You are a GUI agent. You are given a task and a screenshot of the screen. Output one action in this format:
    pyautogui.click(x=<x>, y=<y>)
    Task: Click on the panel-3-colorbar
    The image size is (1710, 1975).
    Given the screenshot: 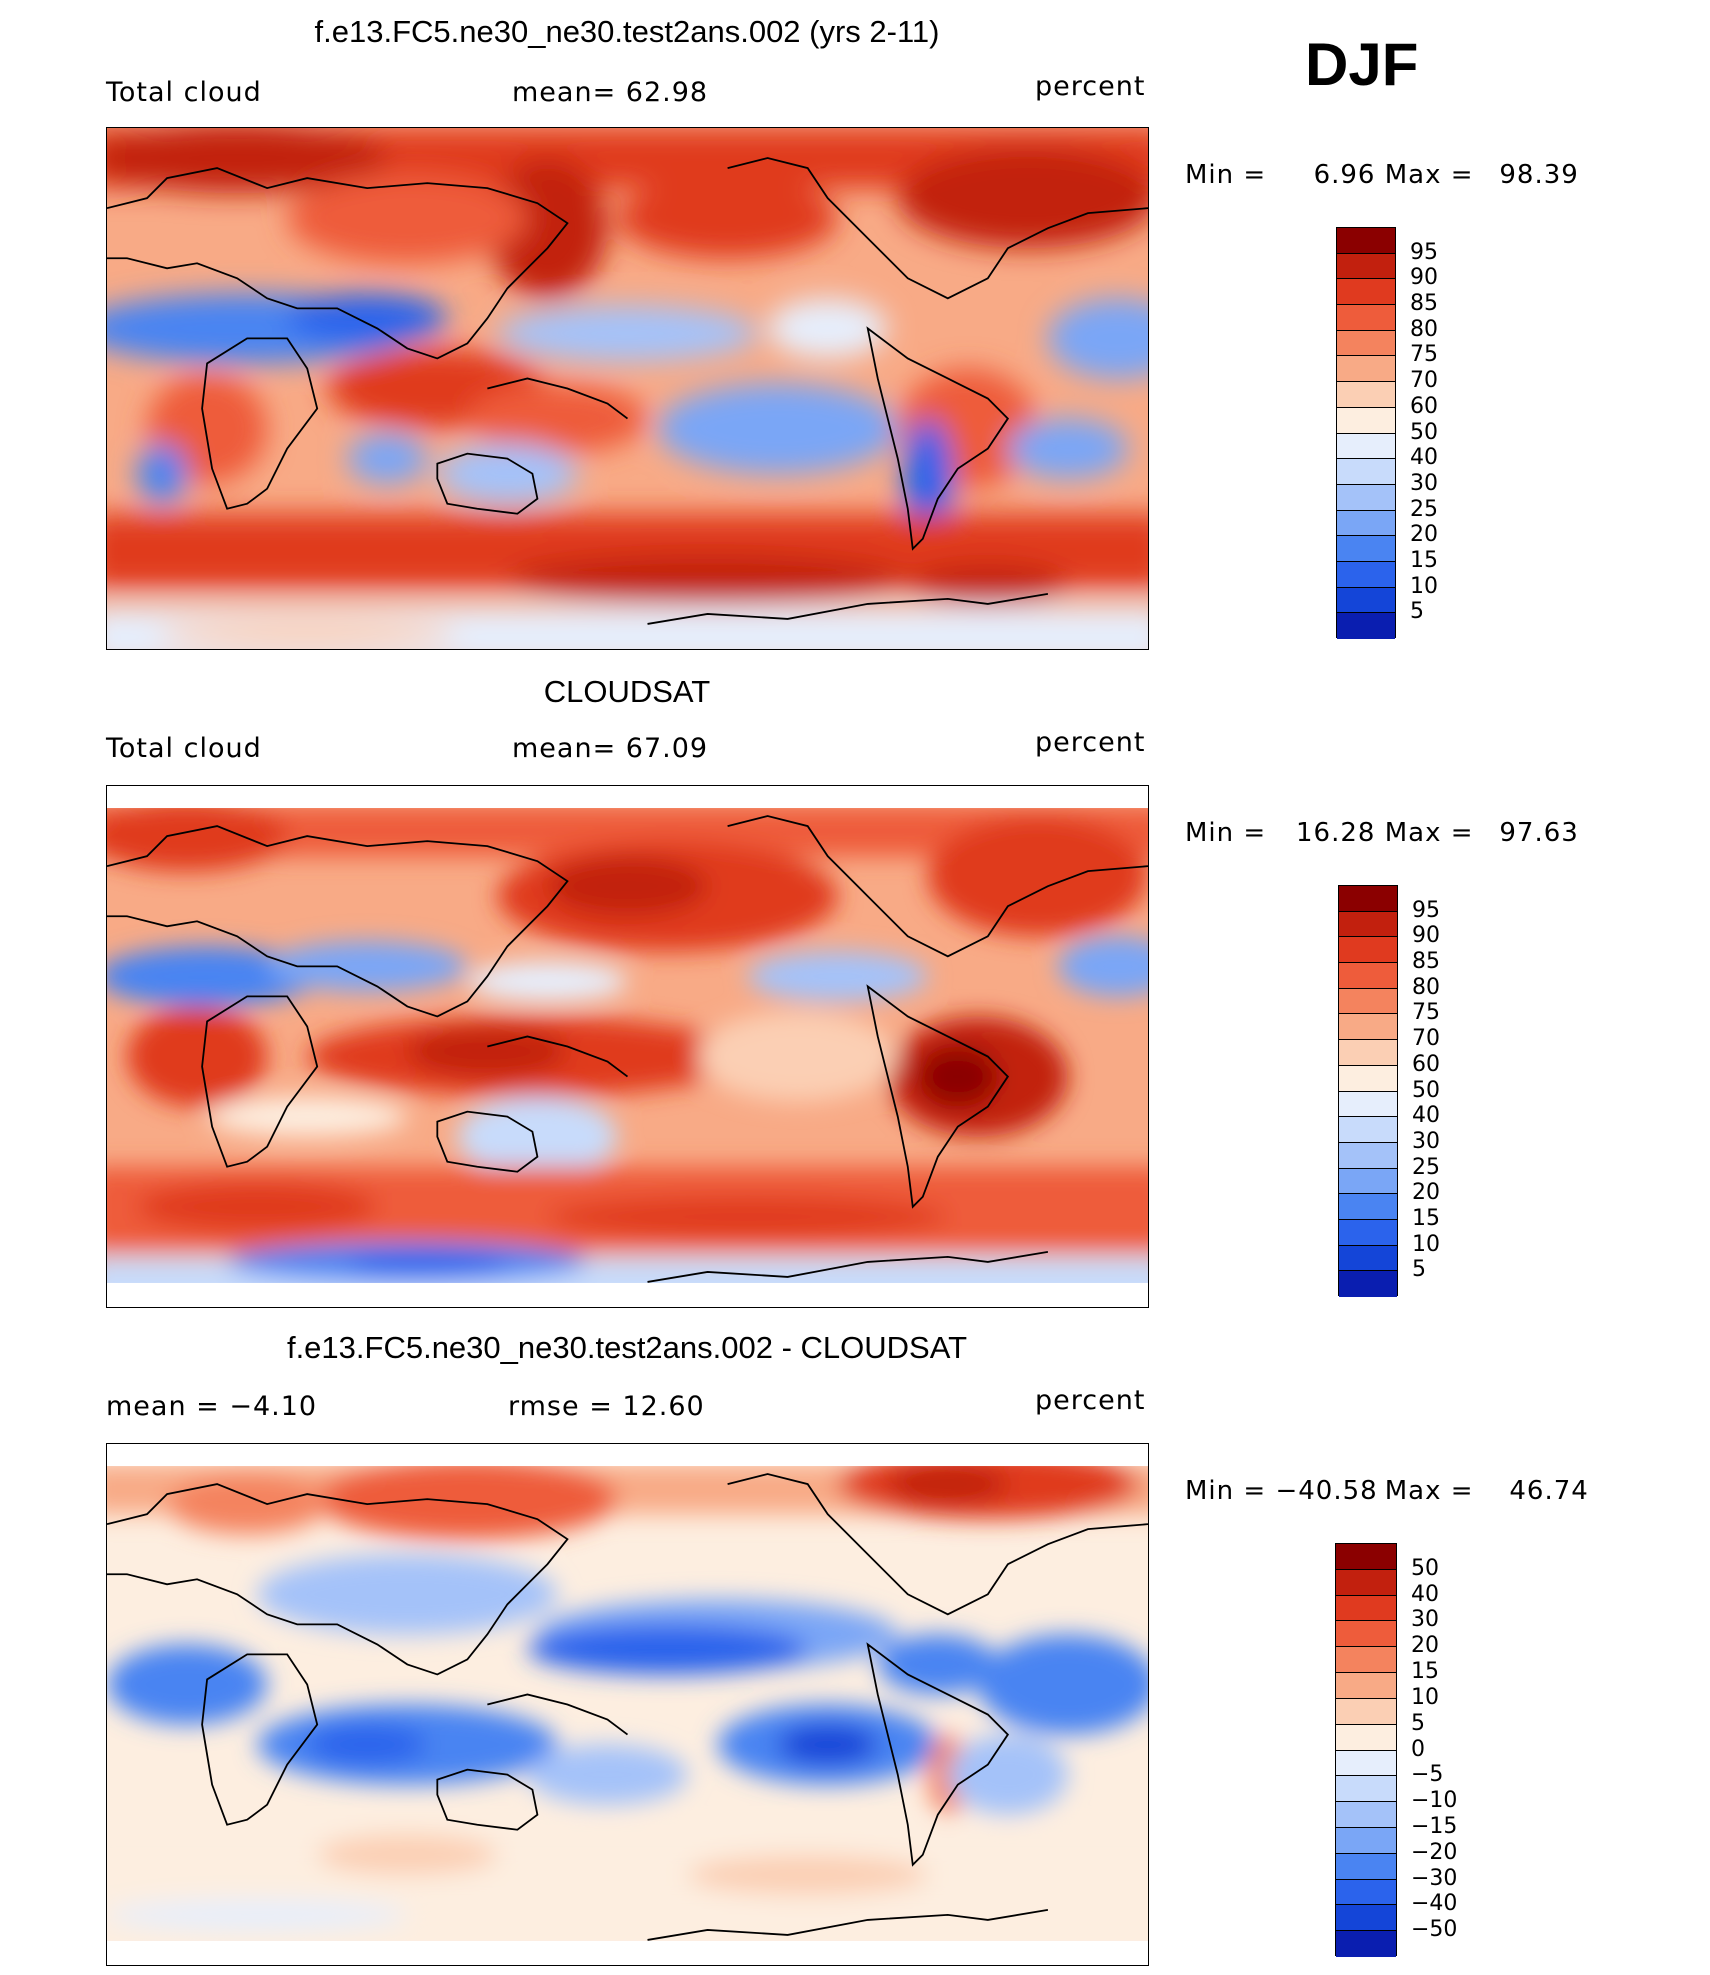 What is the action you would take?
    pyautogui.click(x=1366, y=1750)
    